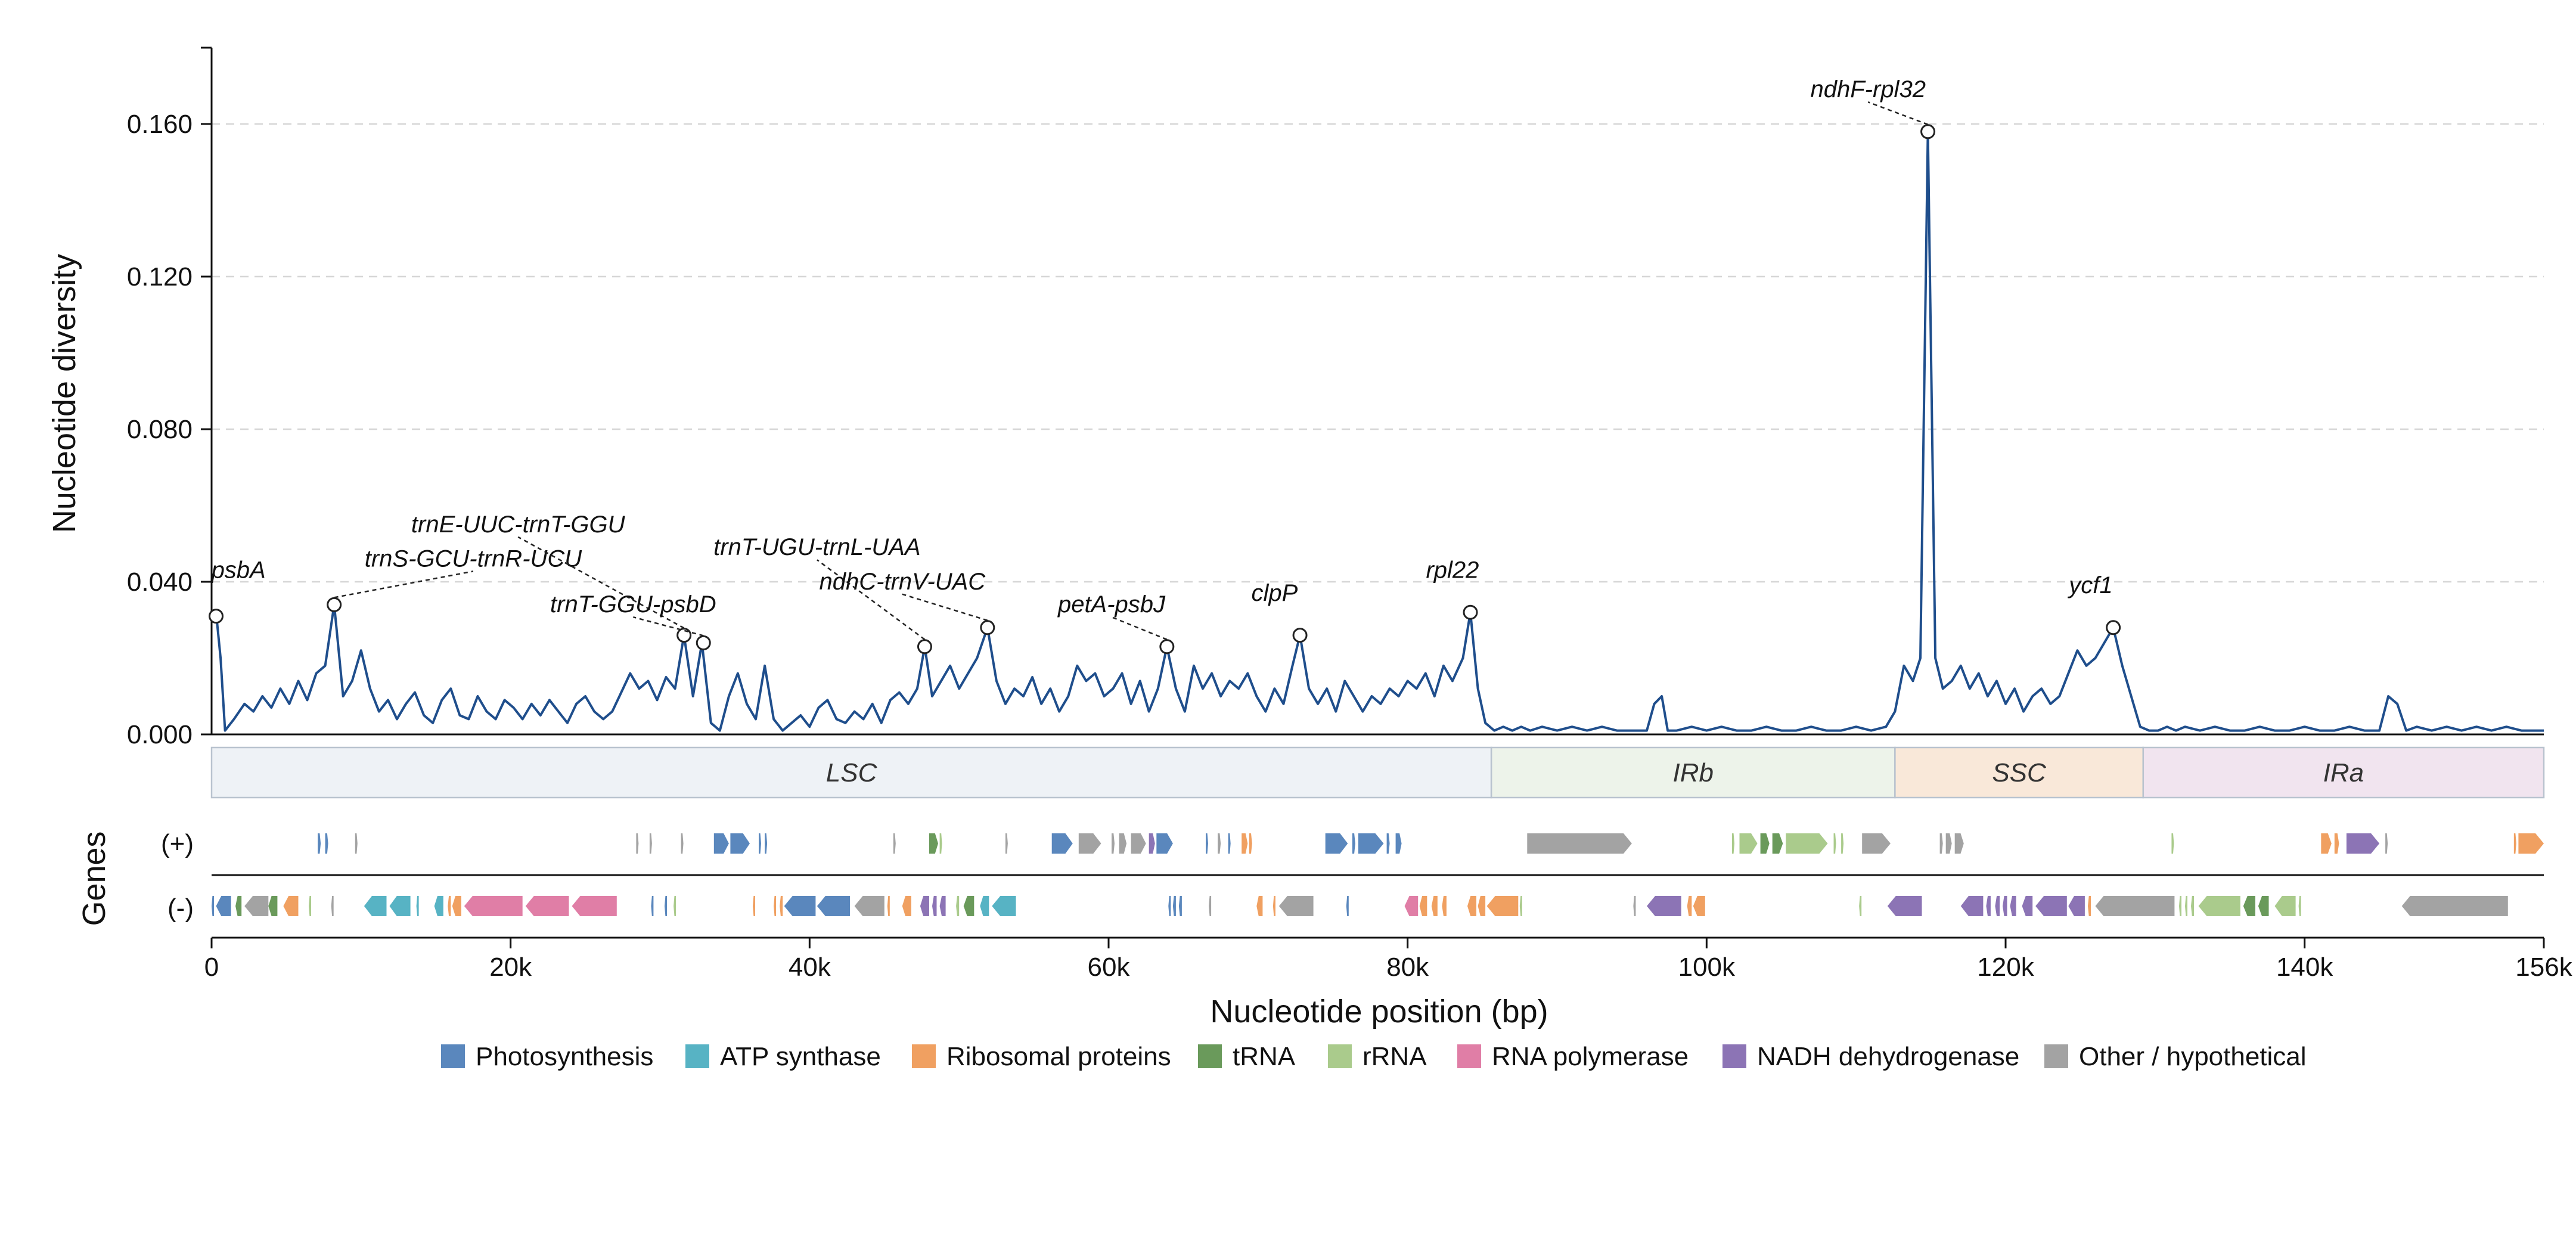  Describe the element at coordinates (633, 604) in the screenshot. I see `peak-label: trnT-GGU-psbD` at that location.